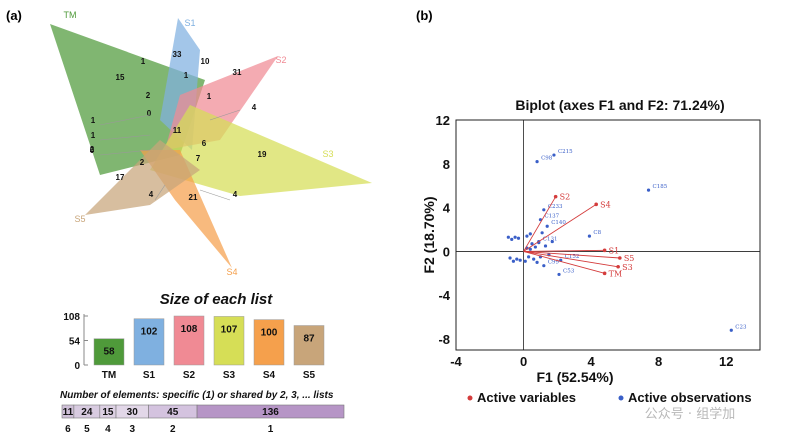 Image resolution: width=800 pixels, height=444 pixels. What do you see at coordinates (558, 223) in the screenshot?
I see `observation-label: C140` at bounding box center [558, 223].